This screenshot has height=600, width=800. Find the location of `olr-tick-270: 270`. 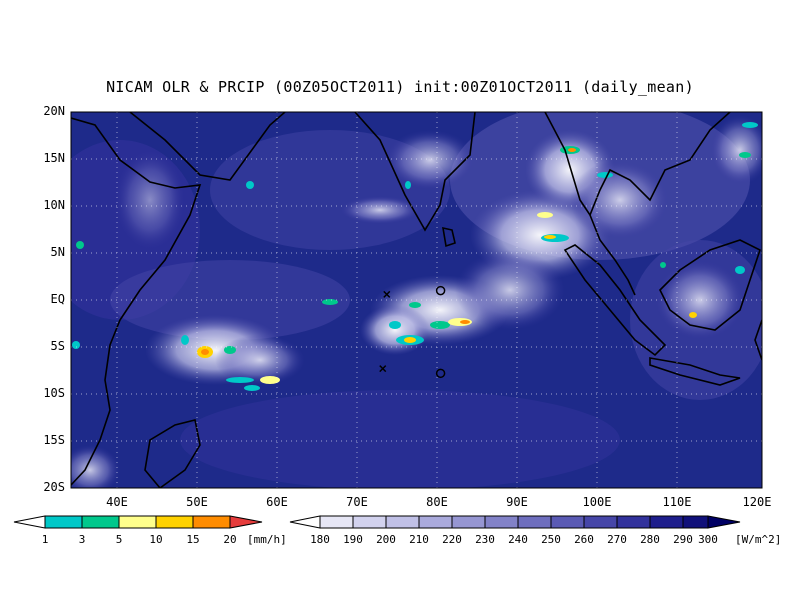

olr-tick-270: 270 is located at coordinates (617, 539).